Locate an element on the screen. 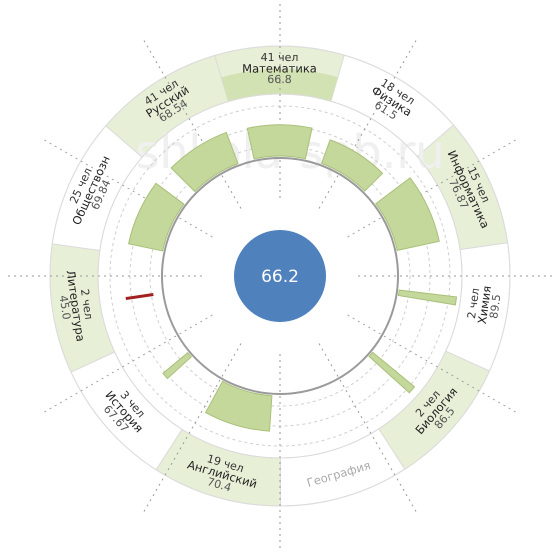  subject-name: Химия is located at coordinates (484, 305).